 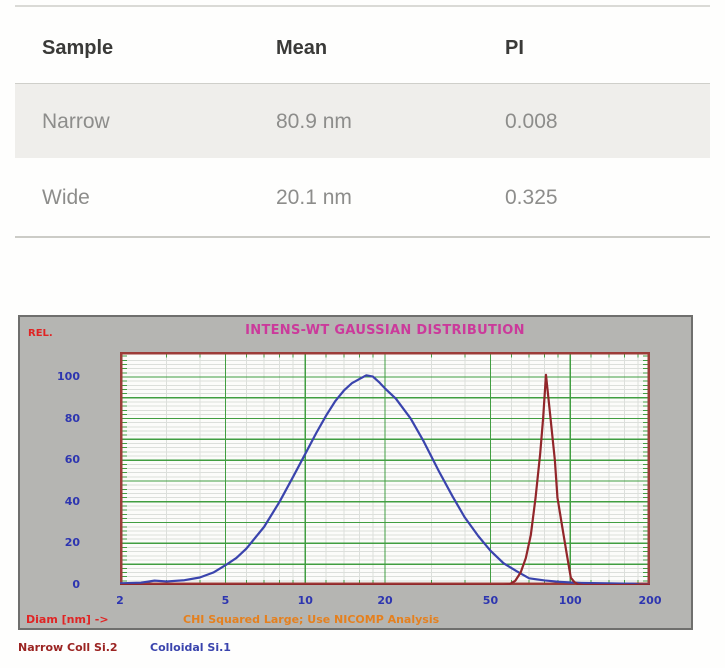 What do you see at coordinates (305, 600) in the screenshot?
I see `x-tick-label: 10` at bounding box center [305, 600].